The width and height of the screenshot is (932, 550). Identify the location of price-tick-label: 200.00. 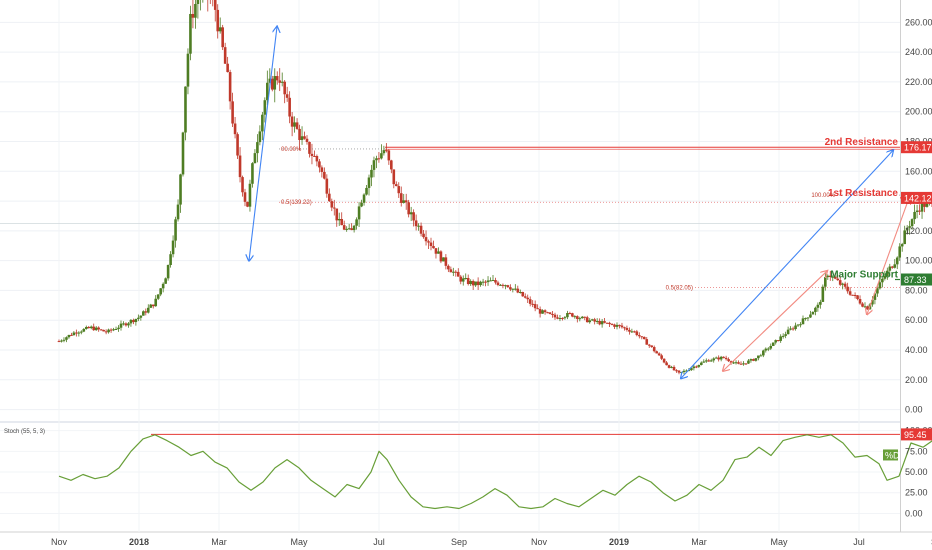
(918, 112).